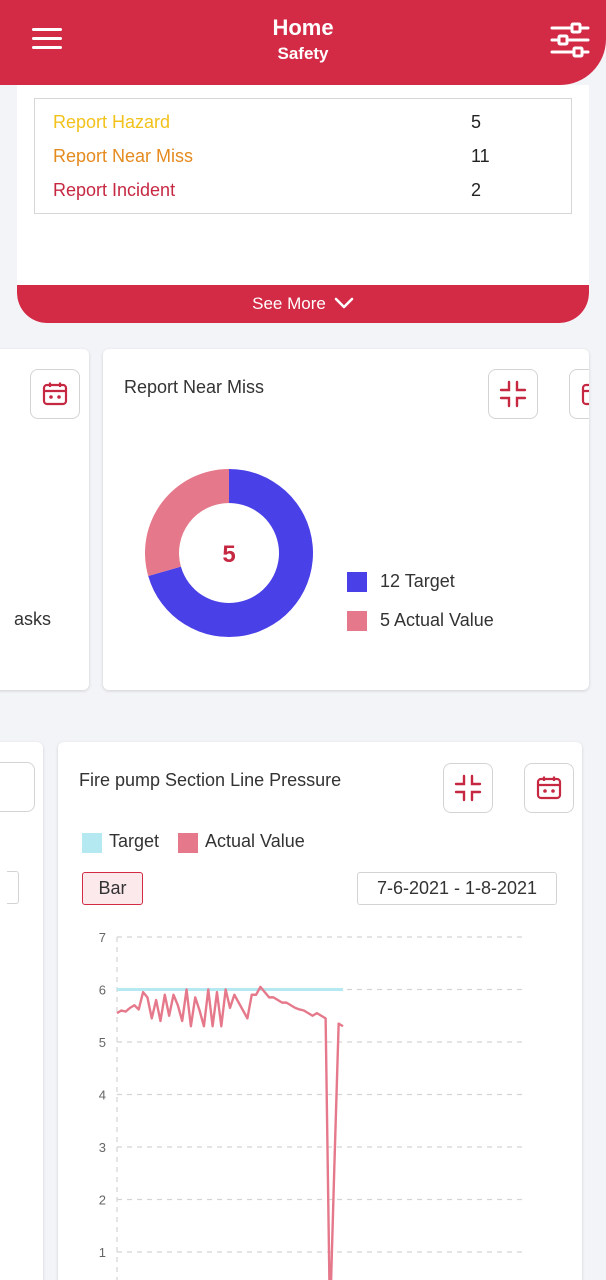  What do you see at coordinates (134, 841) in the screenshot?
I see `legend-target-label: Target` at bounding box center [134, 841].